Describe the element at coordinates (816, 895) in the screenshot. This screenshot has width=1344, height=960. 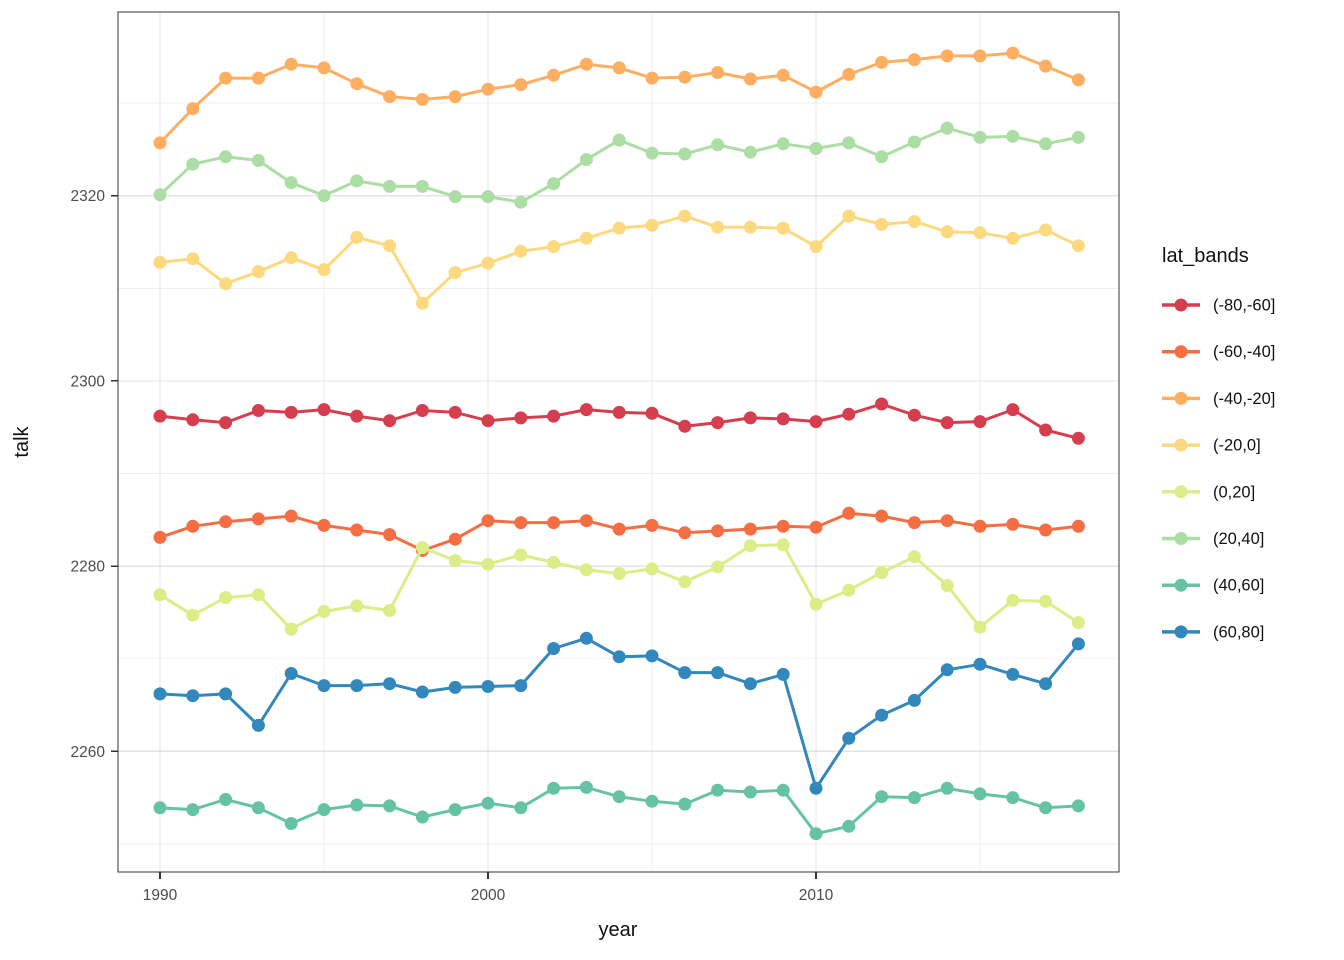
I see `x-tick-label: 2010` at that location.